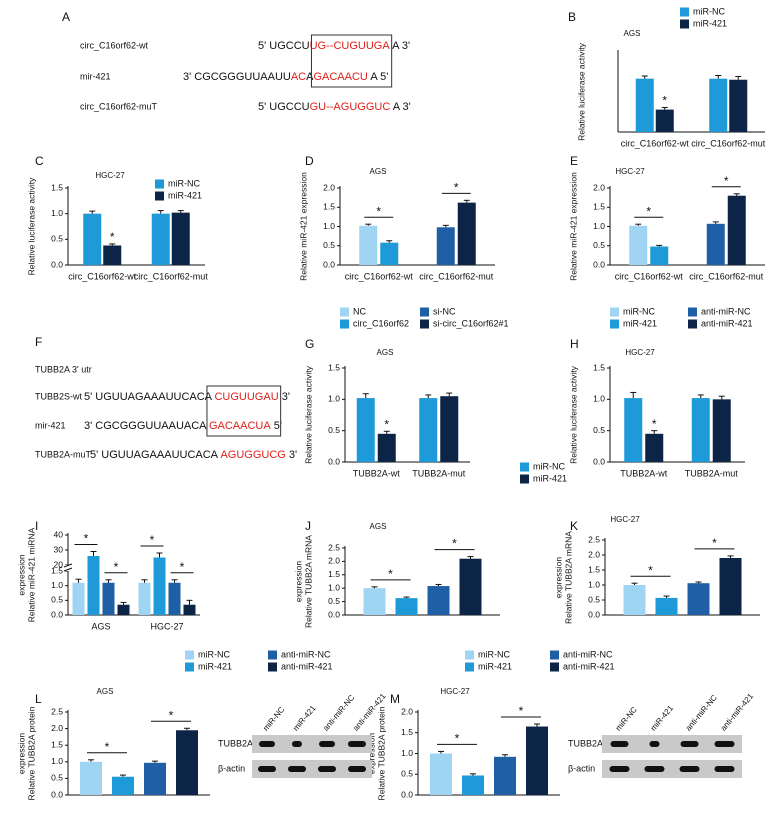 The image size is (780, 828). Describe the element at coordinates (350, 107) in the screenshot. I see `sequence-segment: GU--AGUGGUC` at that location.